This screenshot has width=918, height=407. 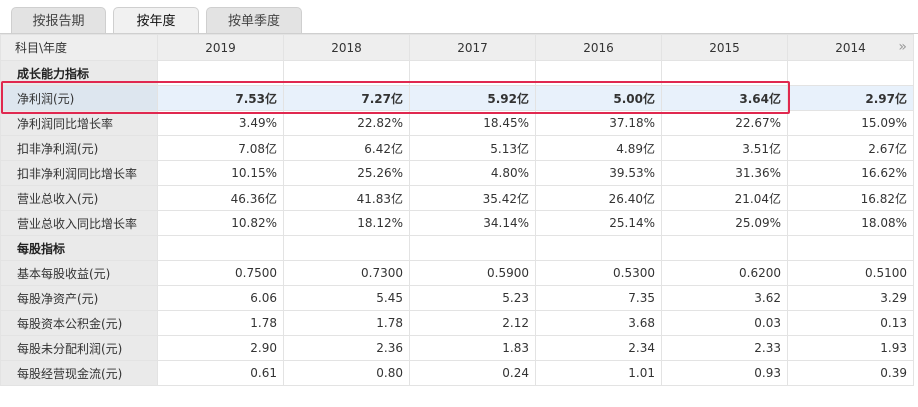 I want to click on value-cell: 3.68, so click(x=598, y=323).